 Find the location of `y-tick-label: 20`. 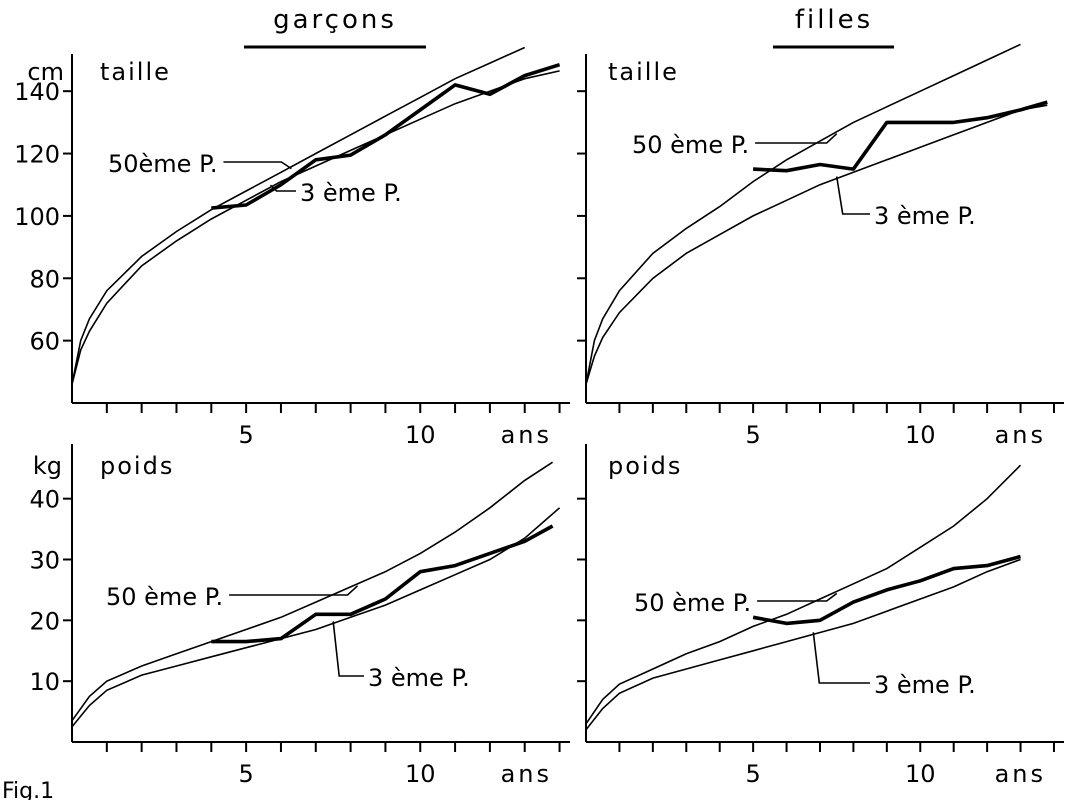

y-tick-label: 20 is located at coordinates (44, 621).